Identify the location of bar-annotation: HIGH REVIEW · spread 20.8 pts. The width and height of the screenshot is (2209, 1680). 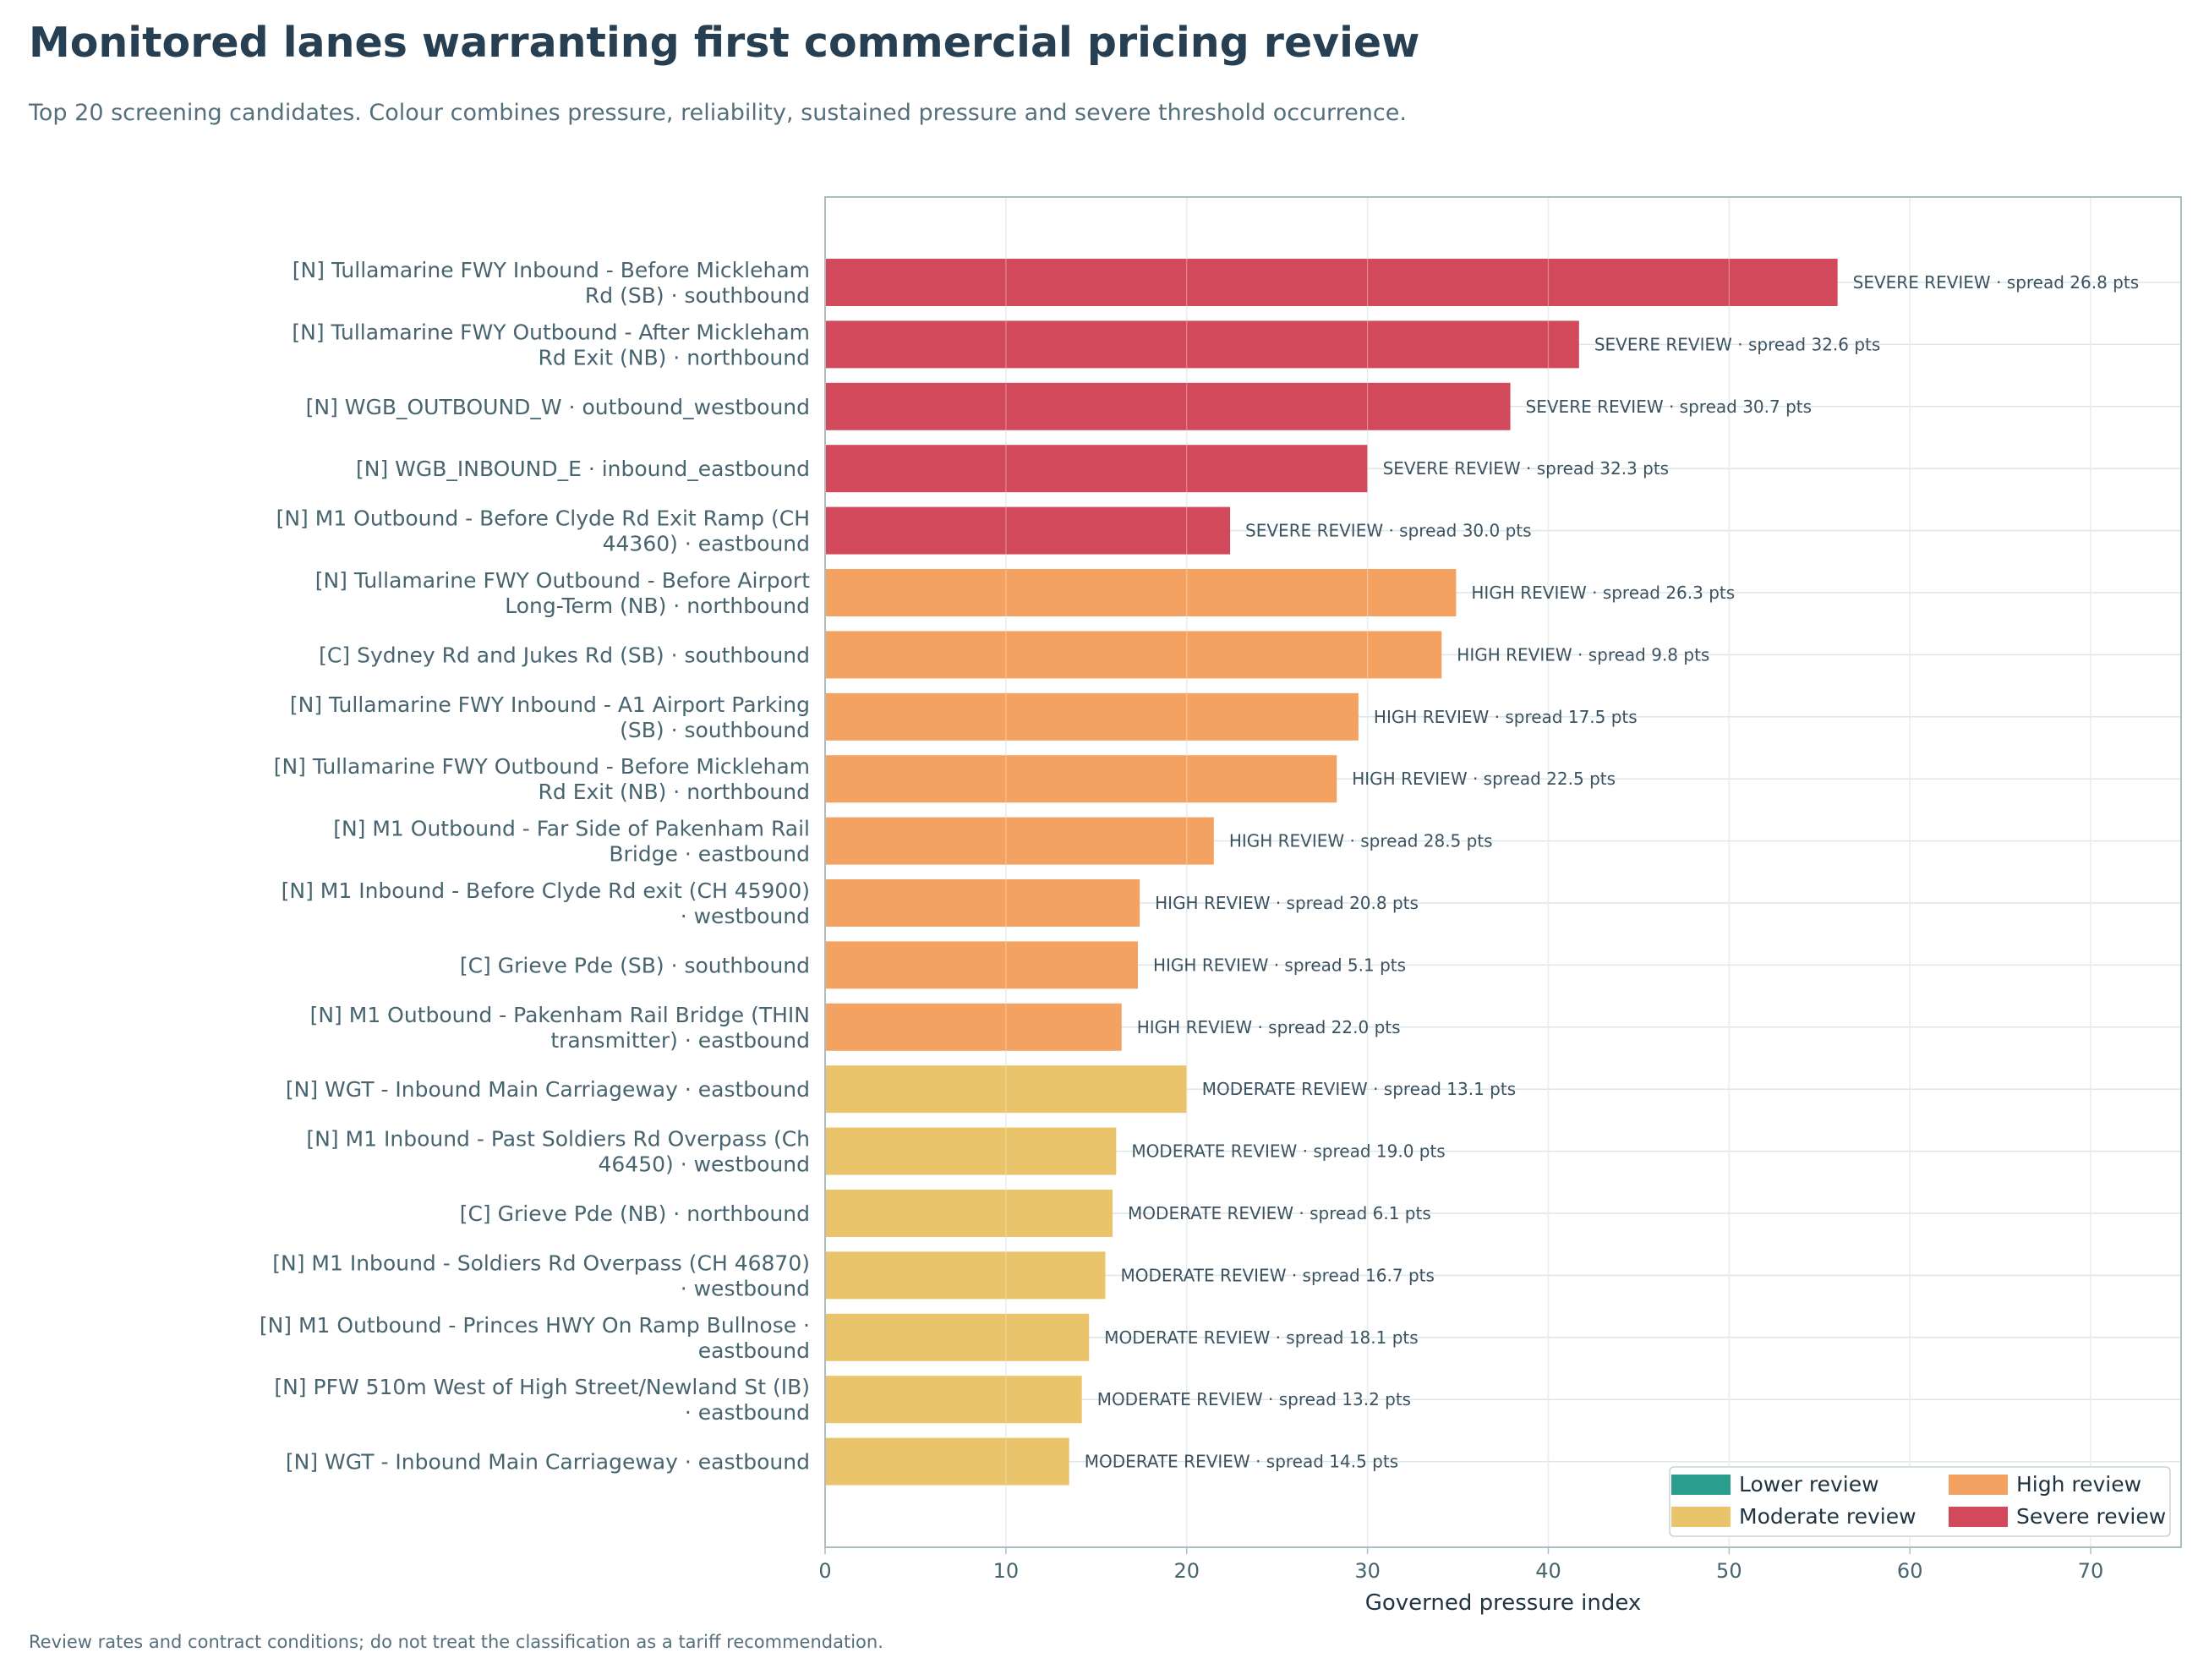
(1287, 903).